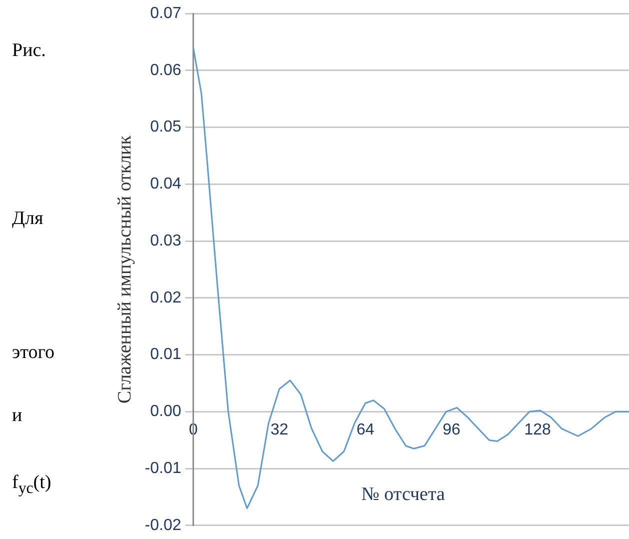  I want to click on text: и, so click(17, 416).